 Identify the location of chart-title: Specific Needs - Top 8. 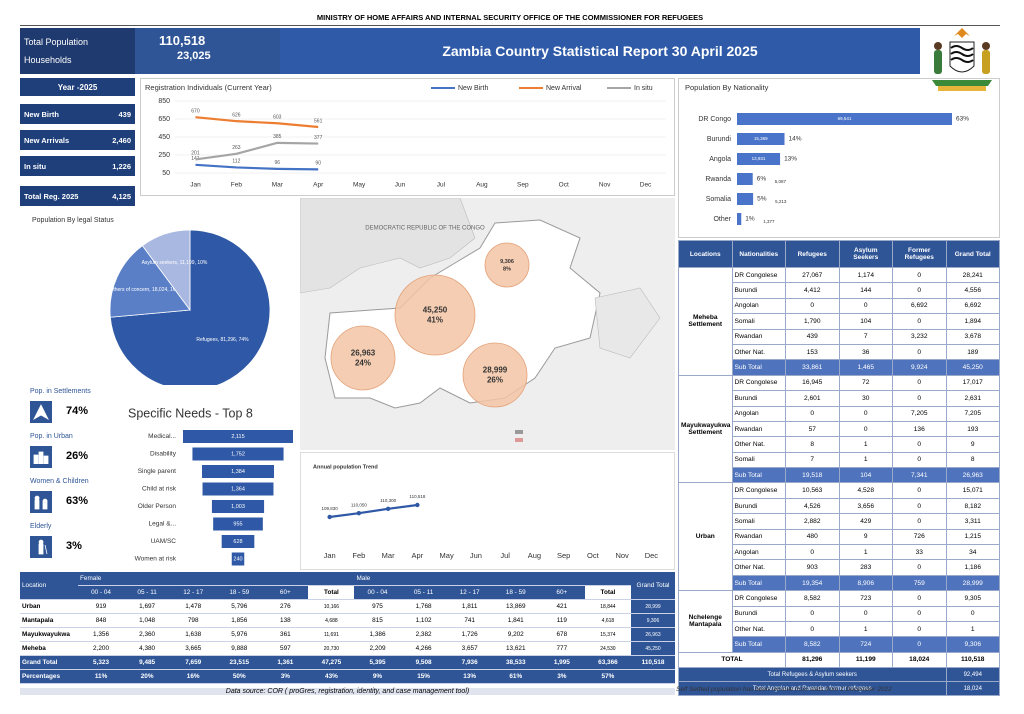
(190, 413).